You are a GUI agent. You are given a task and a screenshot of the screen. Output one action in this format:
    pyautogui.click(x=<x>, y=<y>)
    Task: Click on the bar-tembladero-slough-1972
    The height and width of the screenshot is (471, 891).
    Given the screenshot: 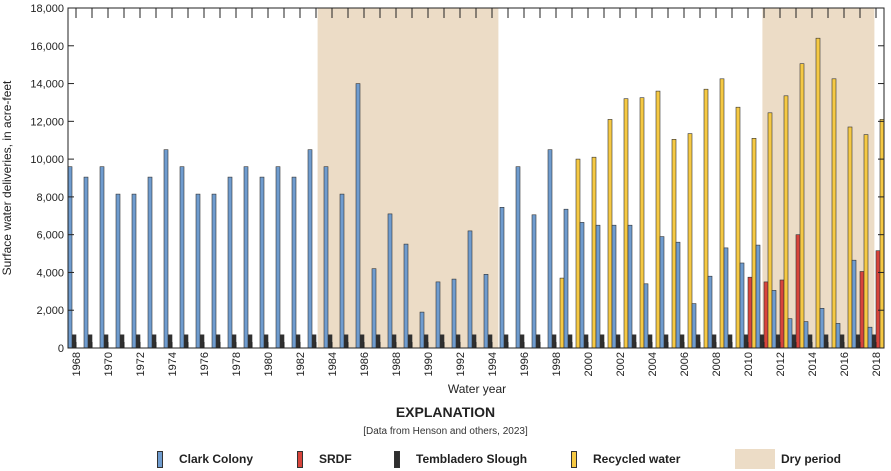 What is the action you would take?
    pyautogui.click(x=138, y=341)
    